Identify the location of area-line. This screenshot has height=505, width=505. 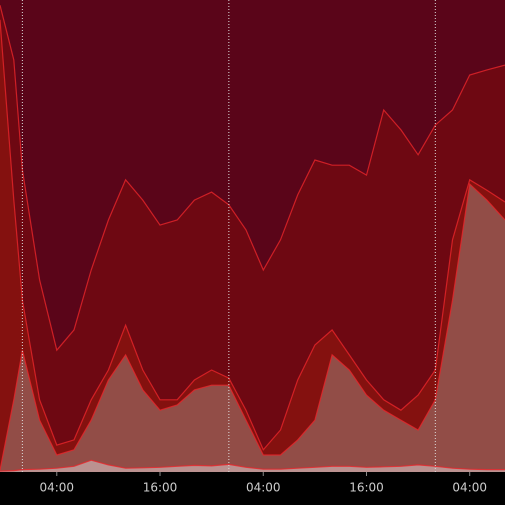
(252, 465).